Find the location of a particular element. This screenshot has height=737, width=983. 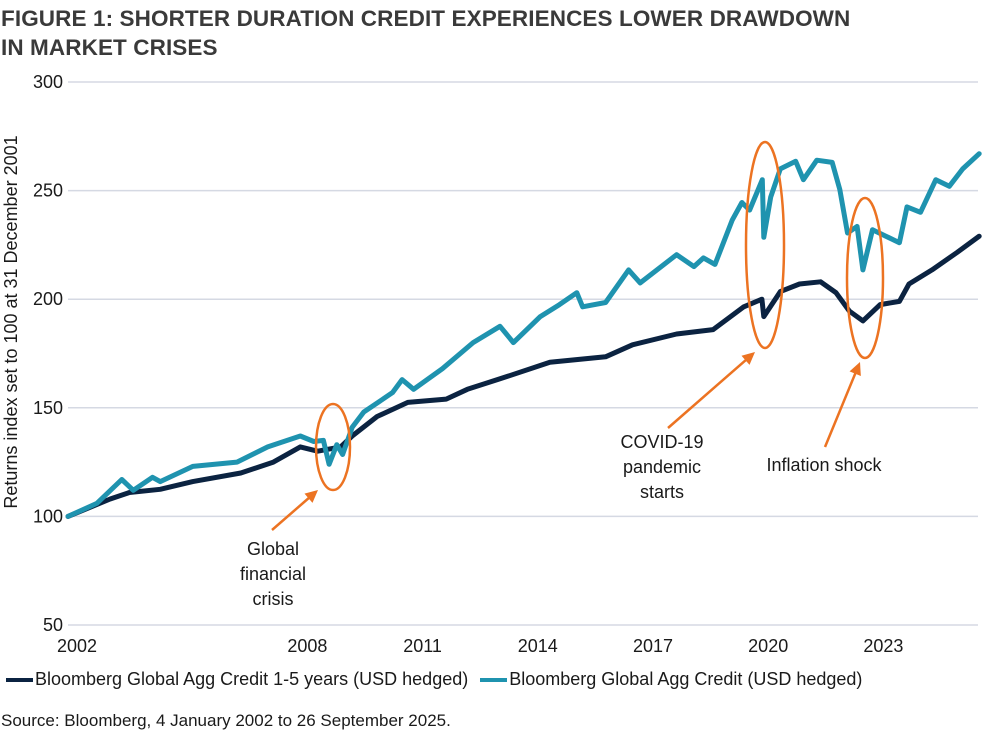

annotation-ellipse-inflation is located at coordinates (865, 278).